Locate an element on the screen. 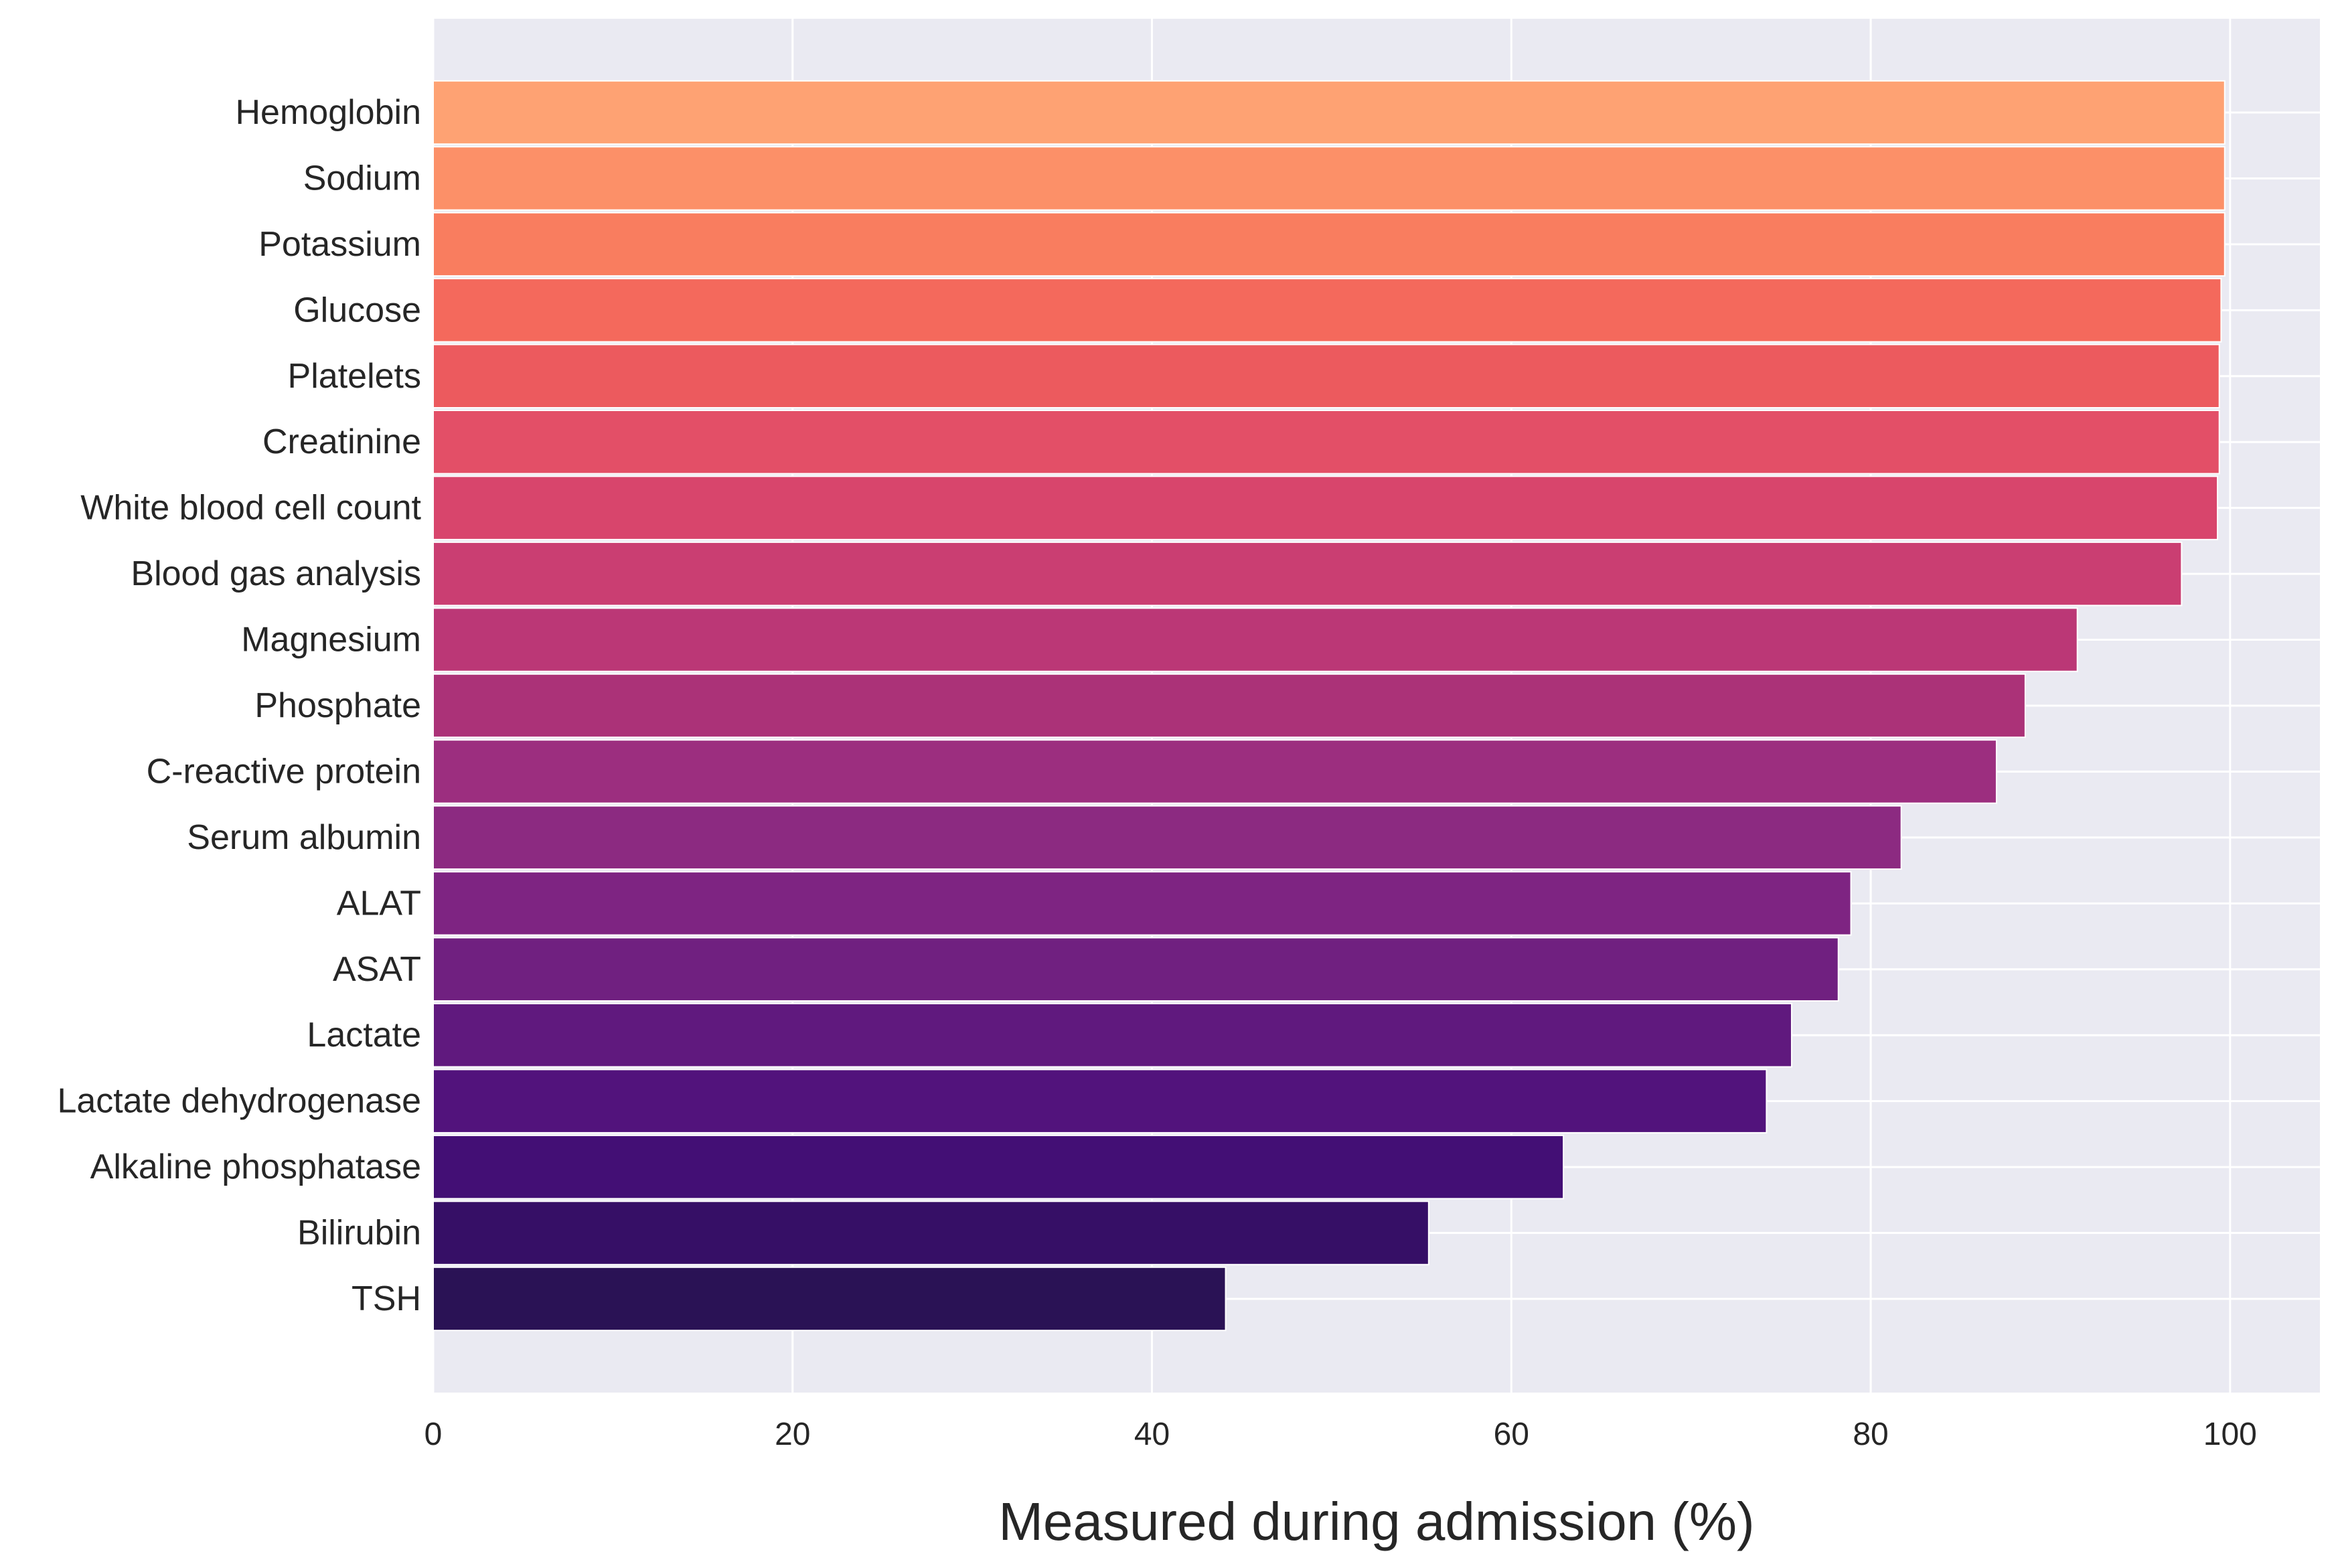  x-tick-label-20: 20 is located at coordinates (792, 1434).